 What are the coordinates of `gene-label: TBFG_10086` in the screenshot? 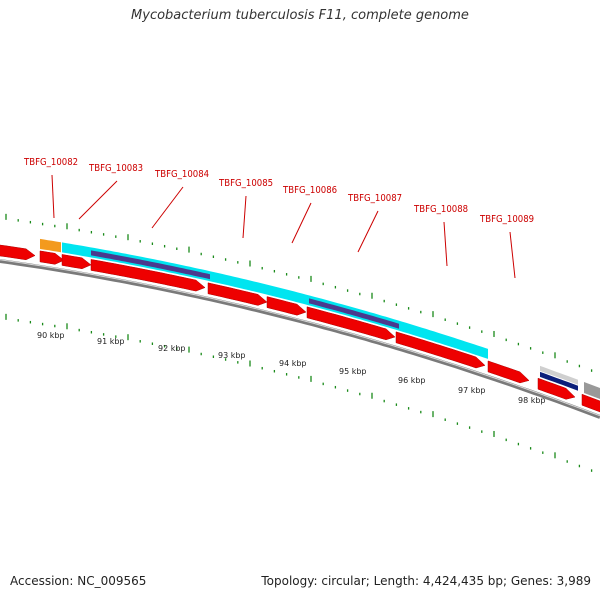 It's located at (309, 190).